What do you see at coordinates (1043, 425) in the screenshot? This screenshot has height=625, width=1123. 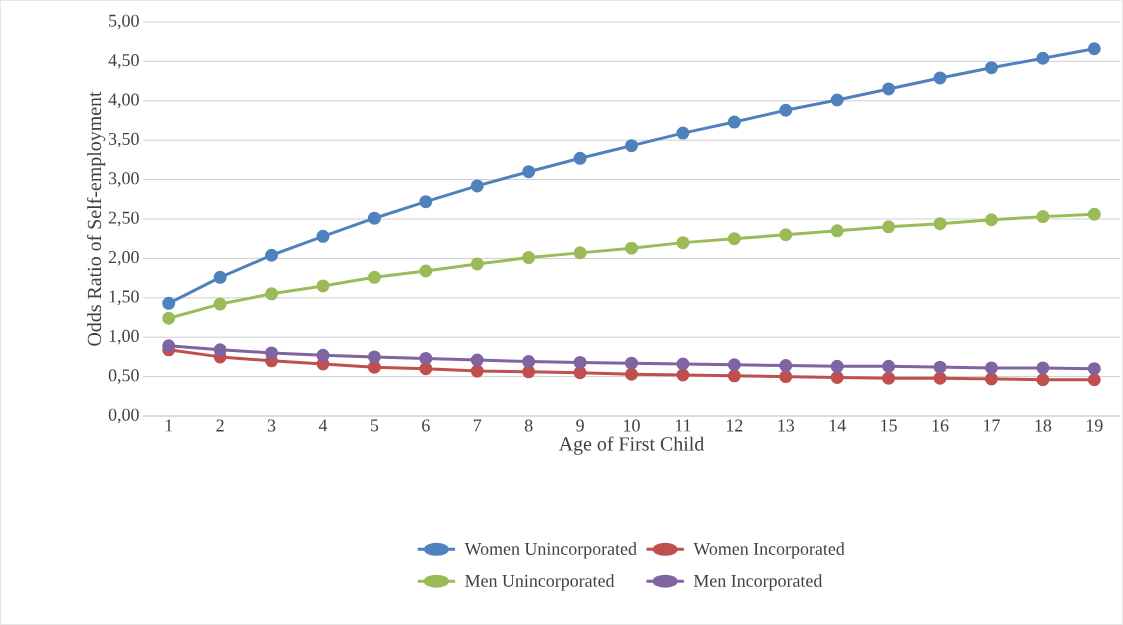 I see `x-tick-label: 18` at bounding box center [1043, 425].